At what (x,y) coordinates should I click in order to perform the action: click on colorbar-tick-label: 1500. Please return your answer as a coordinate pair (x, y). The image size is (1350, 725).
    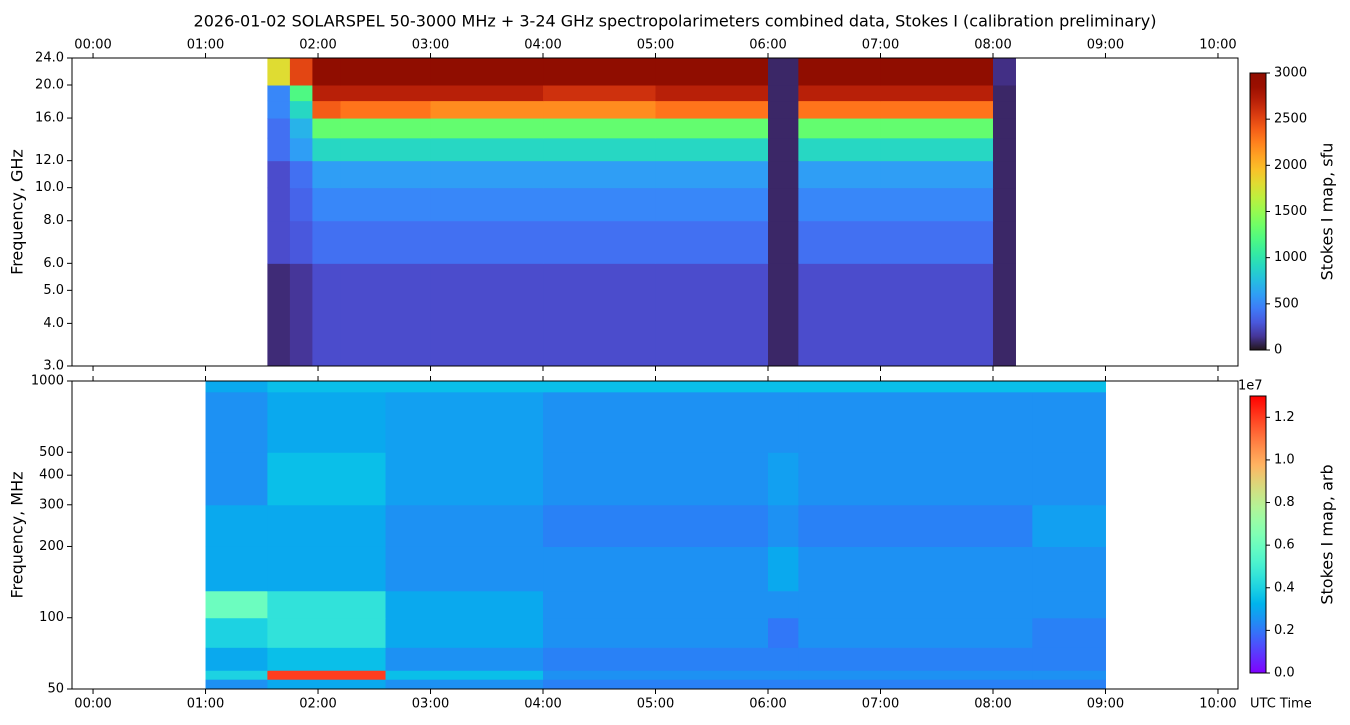
    Looking at the image, I should click on (1290, 211).